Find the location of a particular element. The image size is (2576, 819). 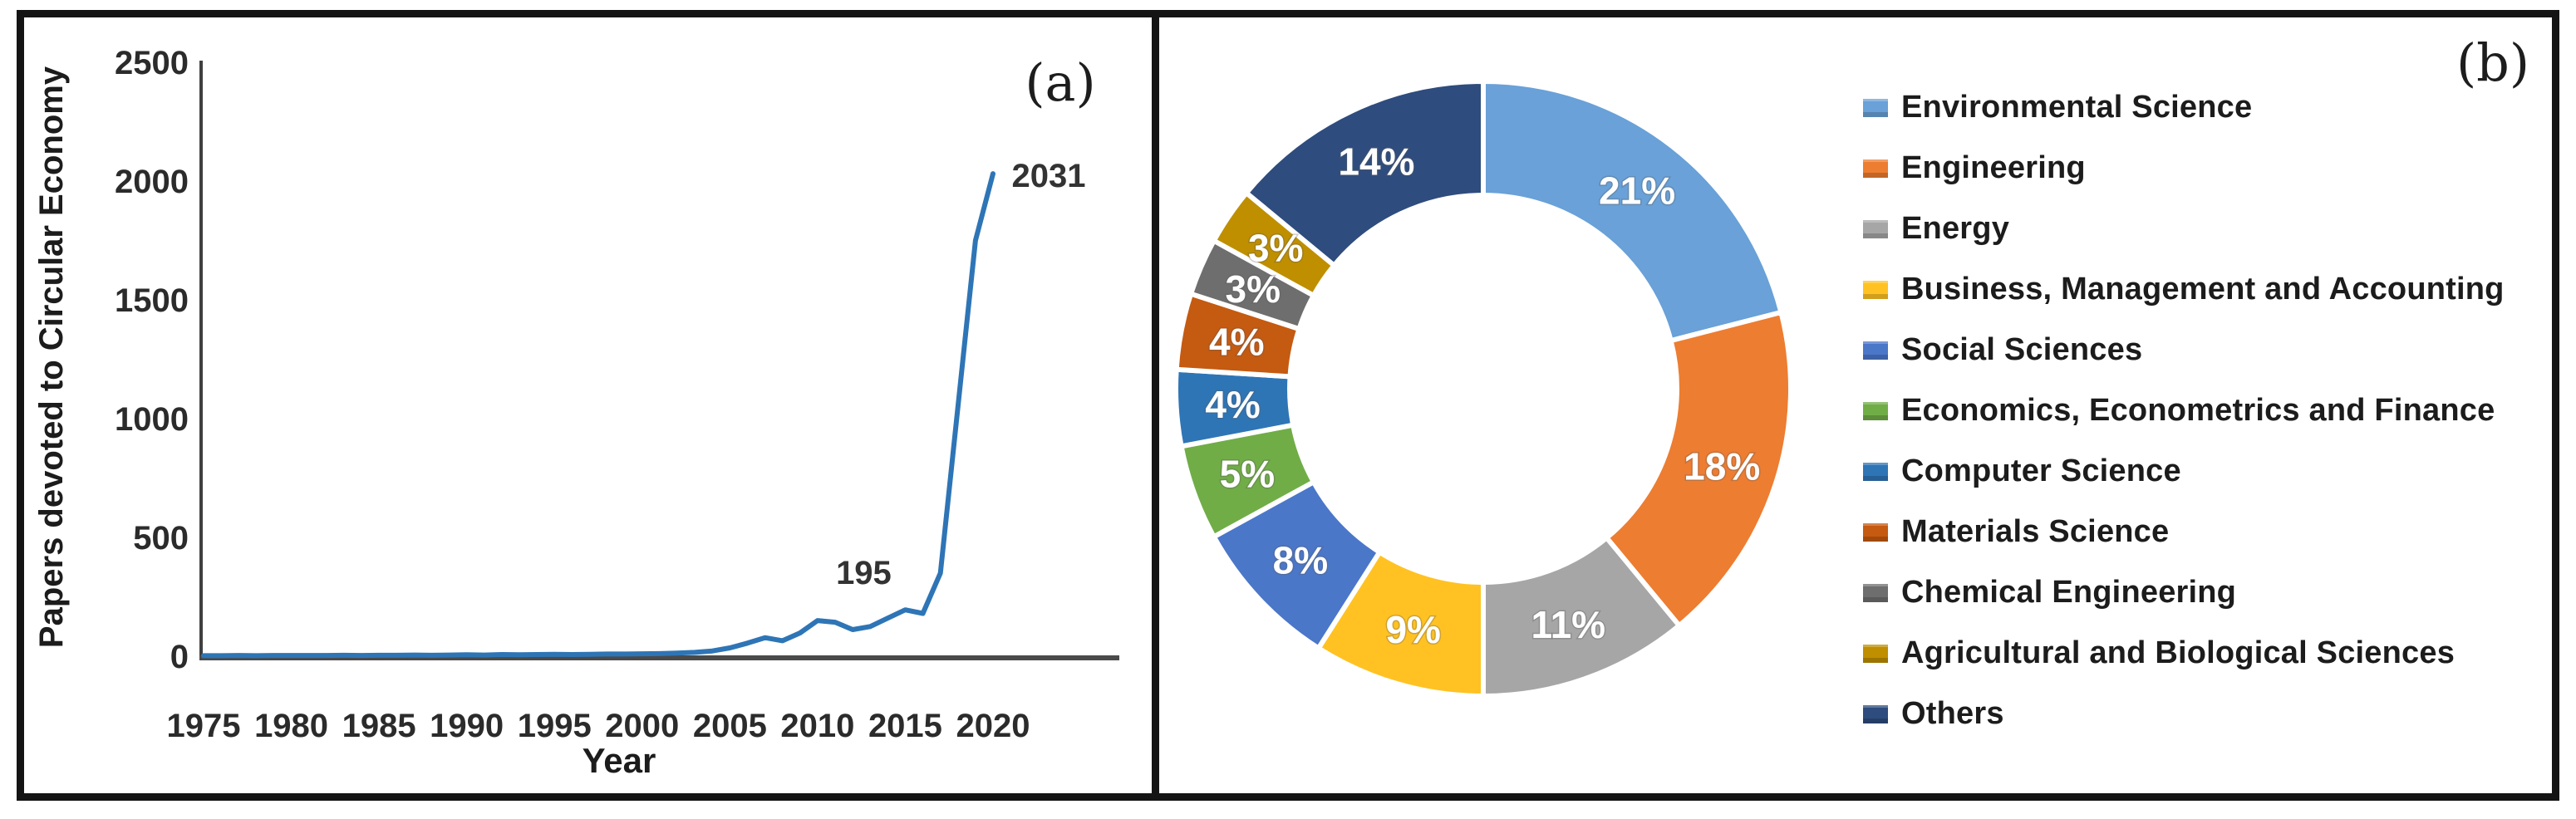

legend-label: Chemical Engineering is located at coordinates (2069, 592).